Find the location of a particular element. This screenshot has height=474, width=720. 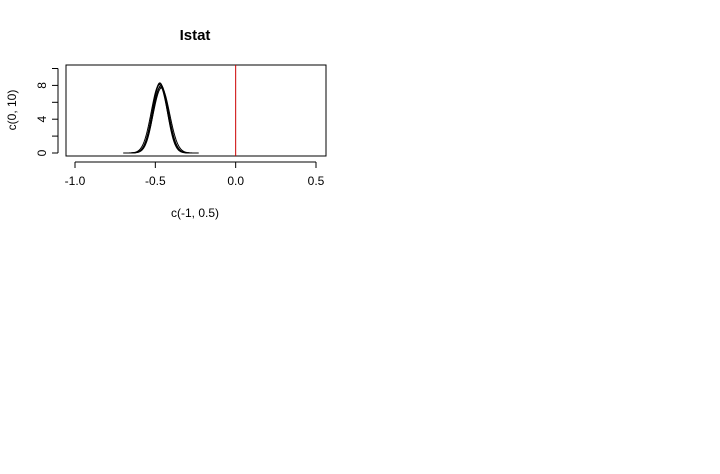

y-tick-label: 0 is located at coordinates (42, 152).